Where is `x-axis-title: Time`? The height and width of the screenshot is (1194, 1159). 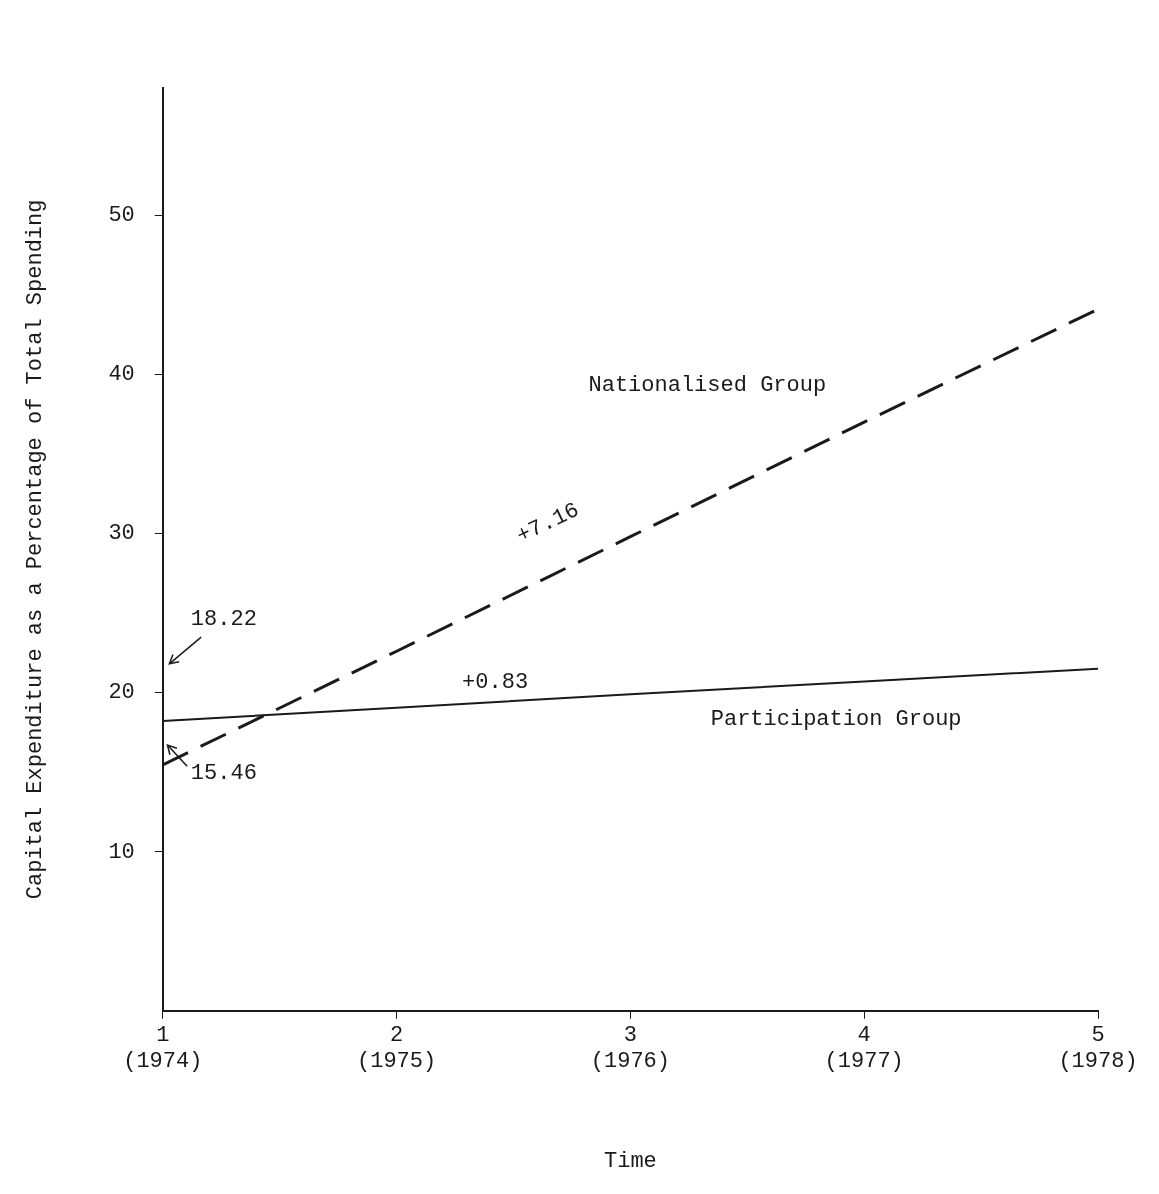
x-axis-title: Time is located at coordinates (630, 1161).